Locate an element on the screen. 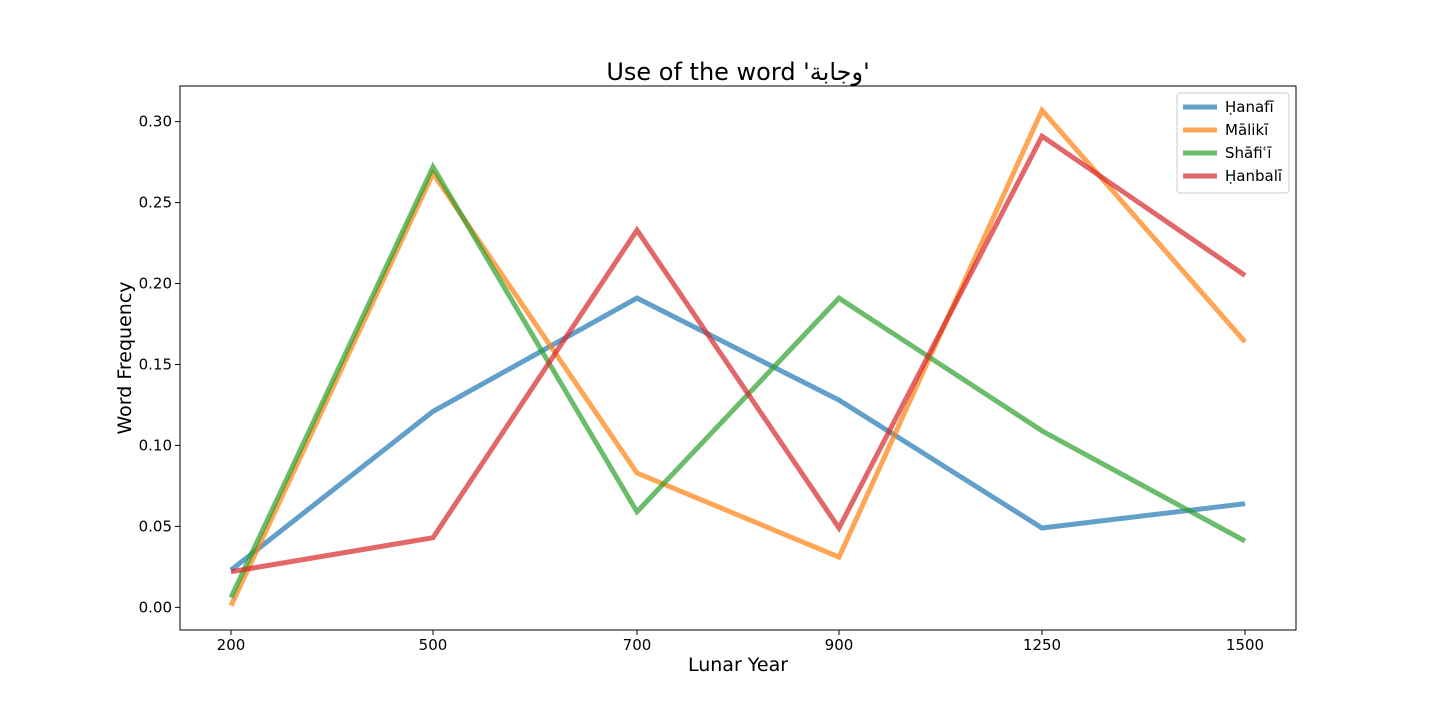 The height and width of the screenshot is (720, 1440). chart-title: Use of the word 'وجابة' is located at coordinates (737, 72).